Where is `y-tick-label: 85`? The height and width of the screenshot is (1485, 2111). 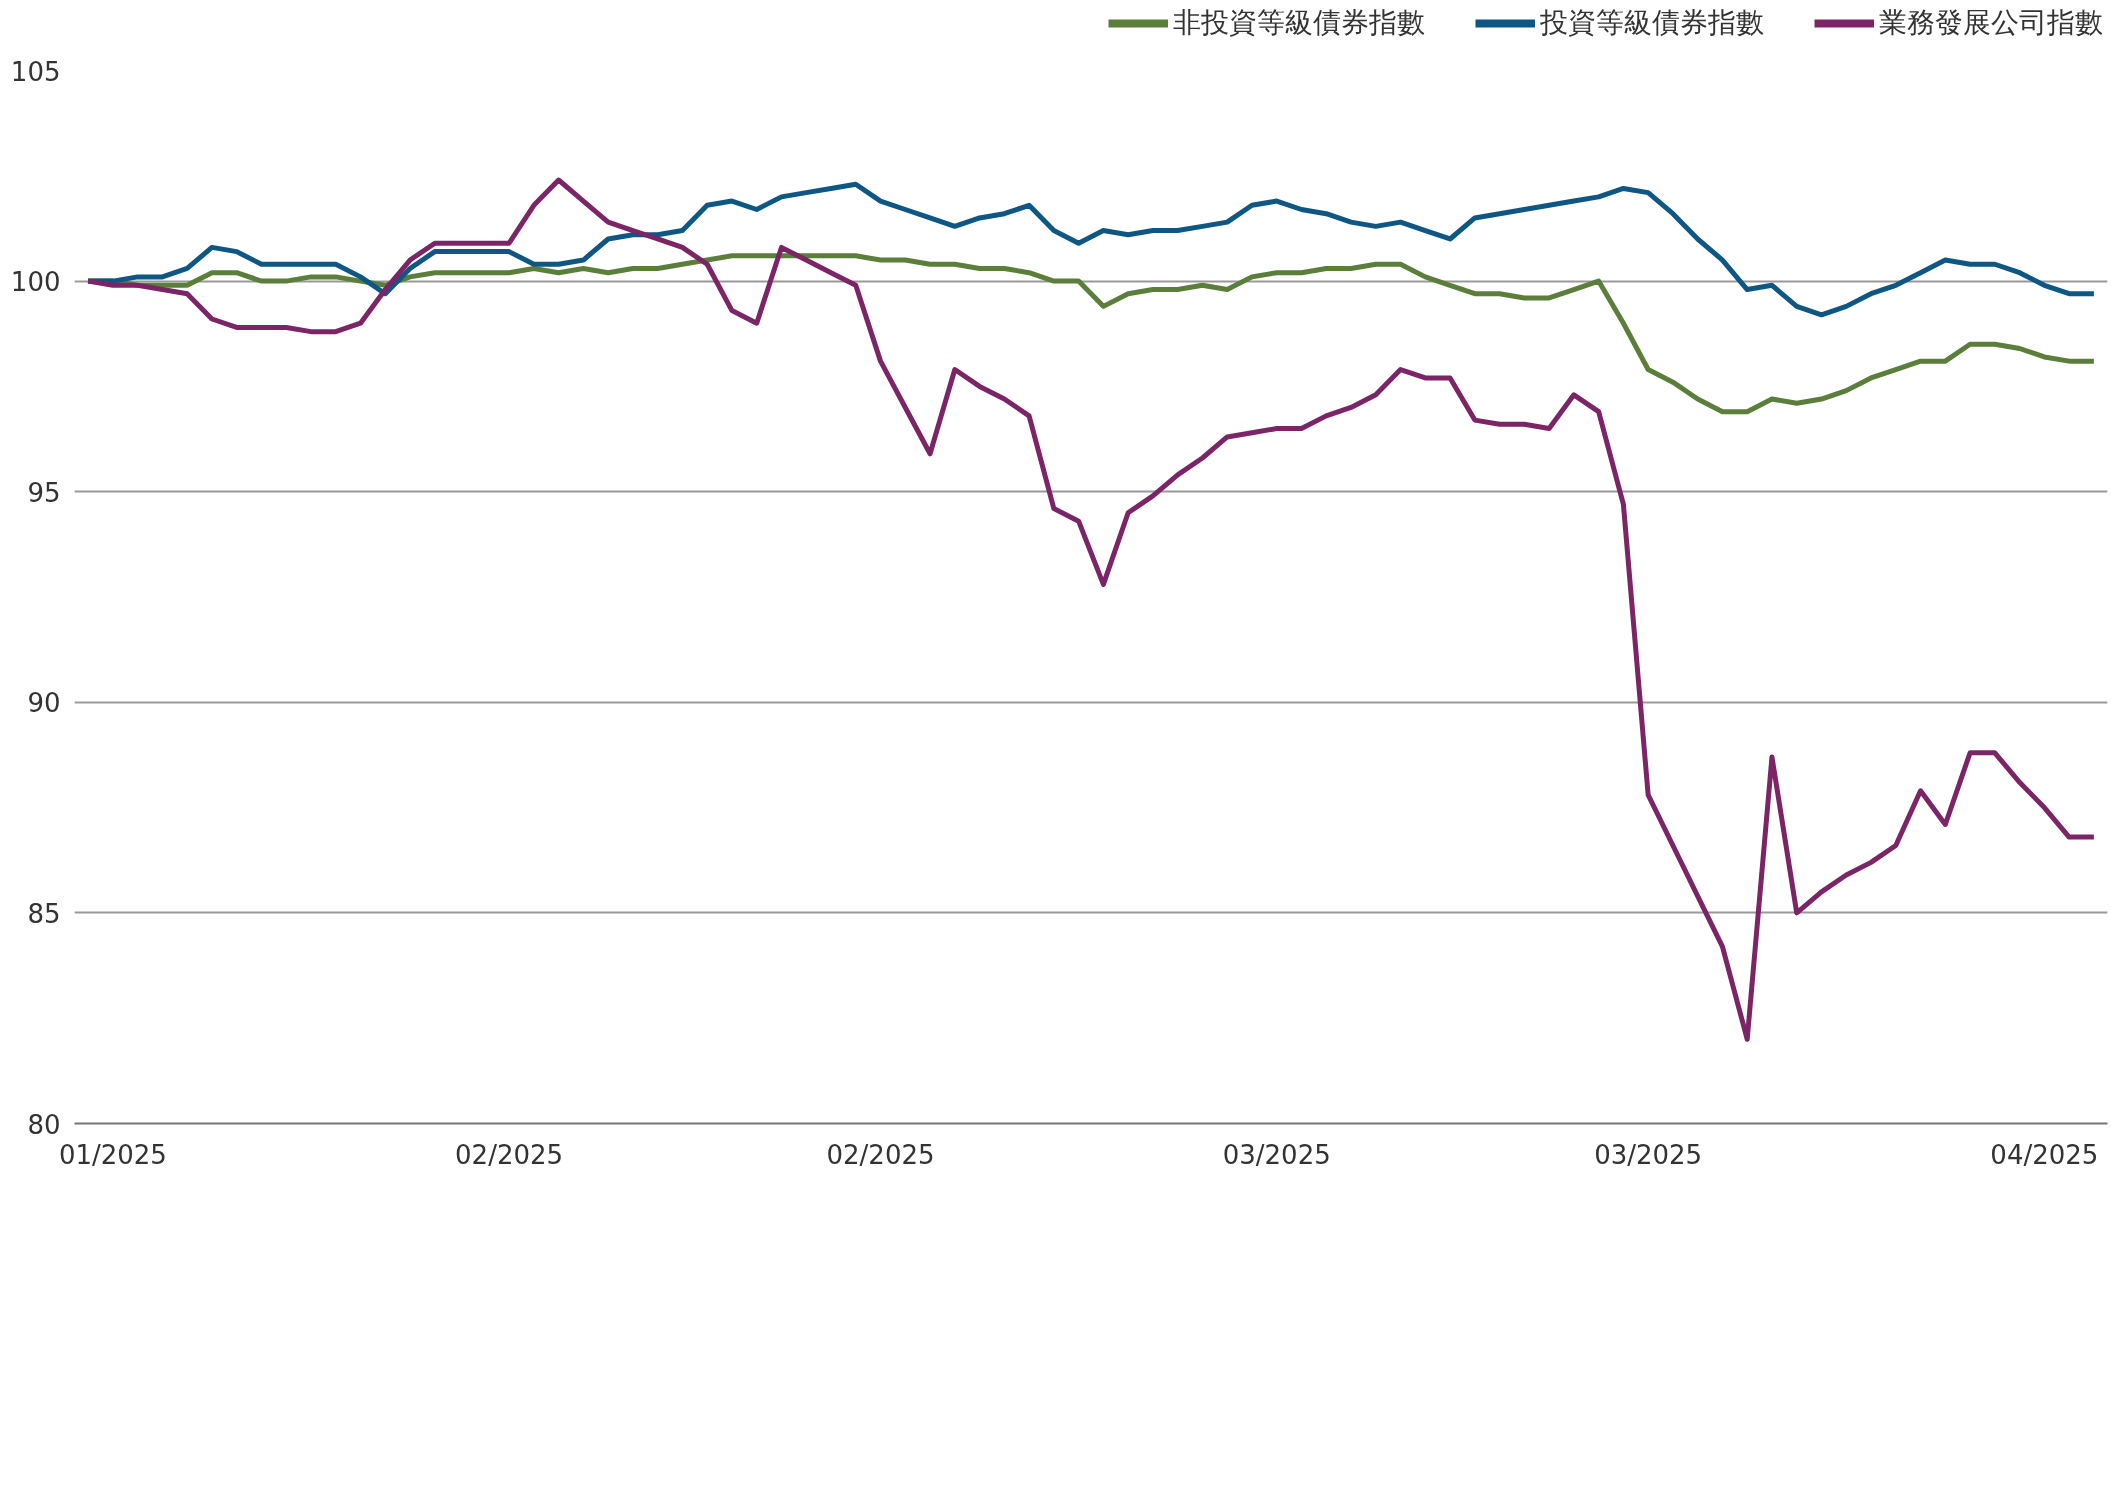
y-tick-label: 85 is located at coordinates (44, 913).